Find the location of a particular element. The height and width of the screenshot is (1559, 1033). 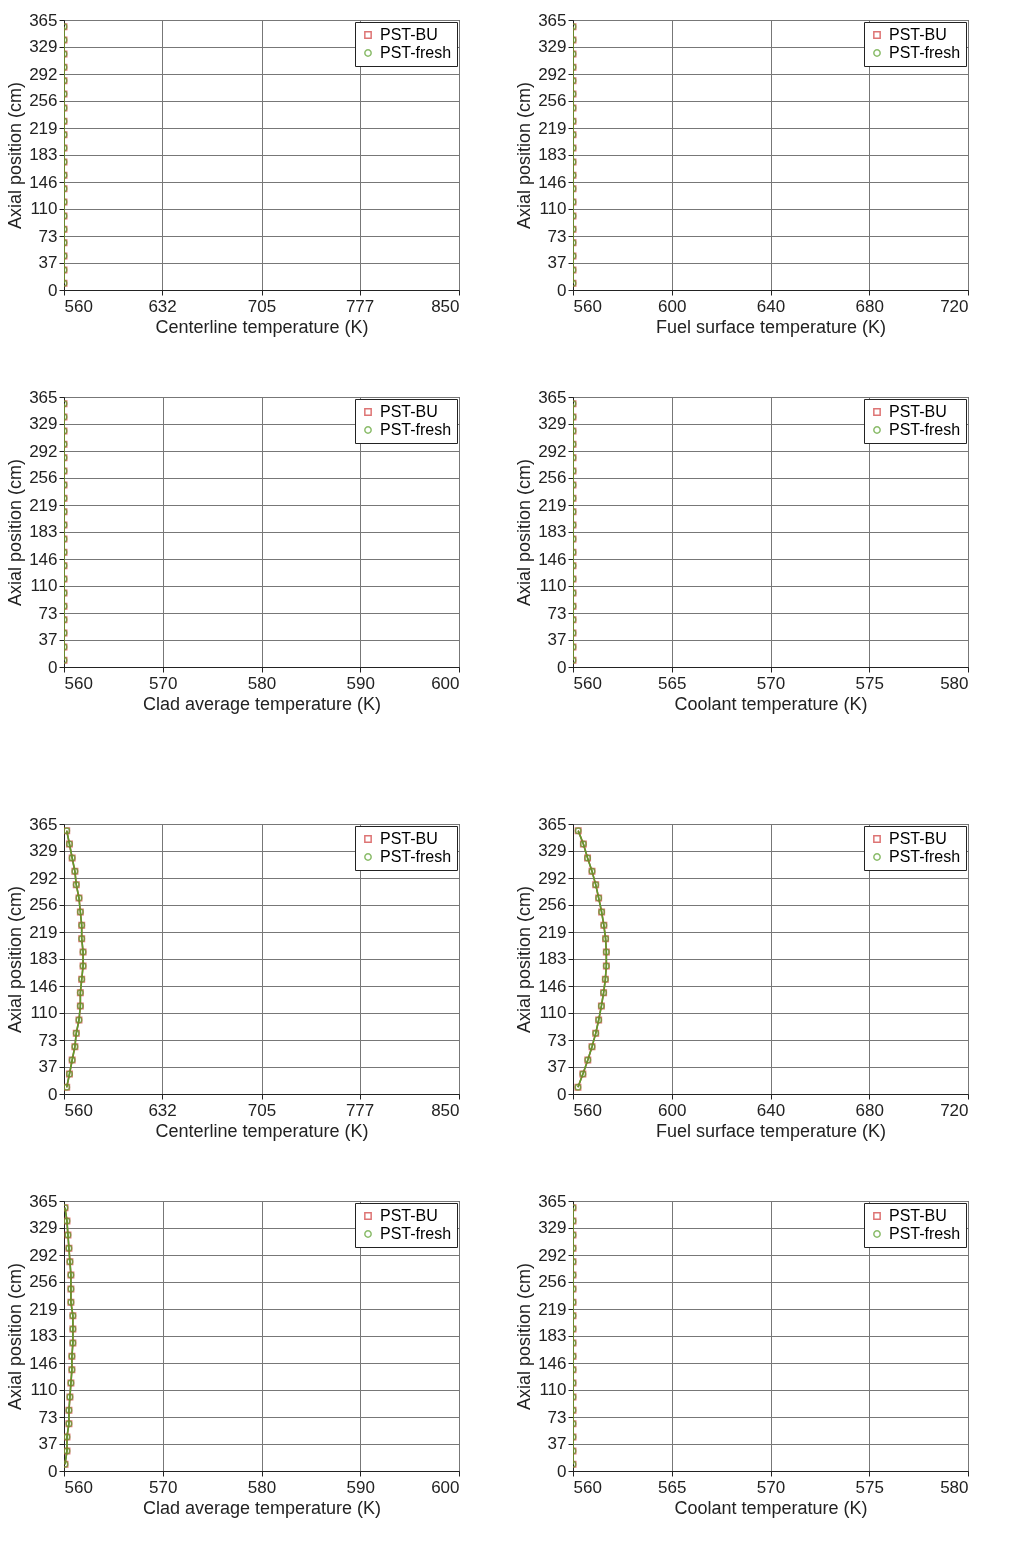

x-tick-label: 632 is located at coordinates (162, 1110).